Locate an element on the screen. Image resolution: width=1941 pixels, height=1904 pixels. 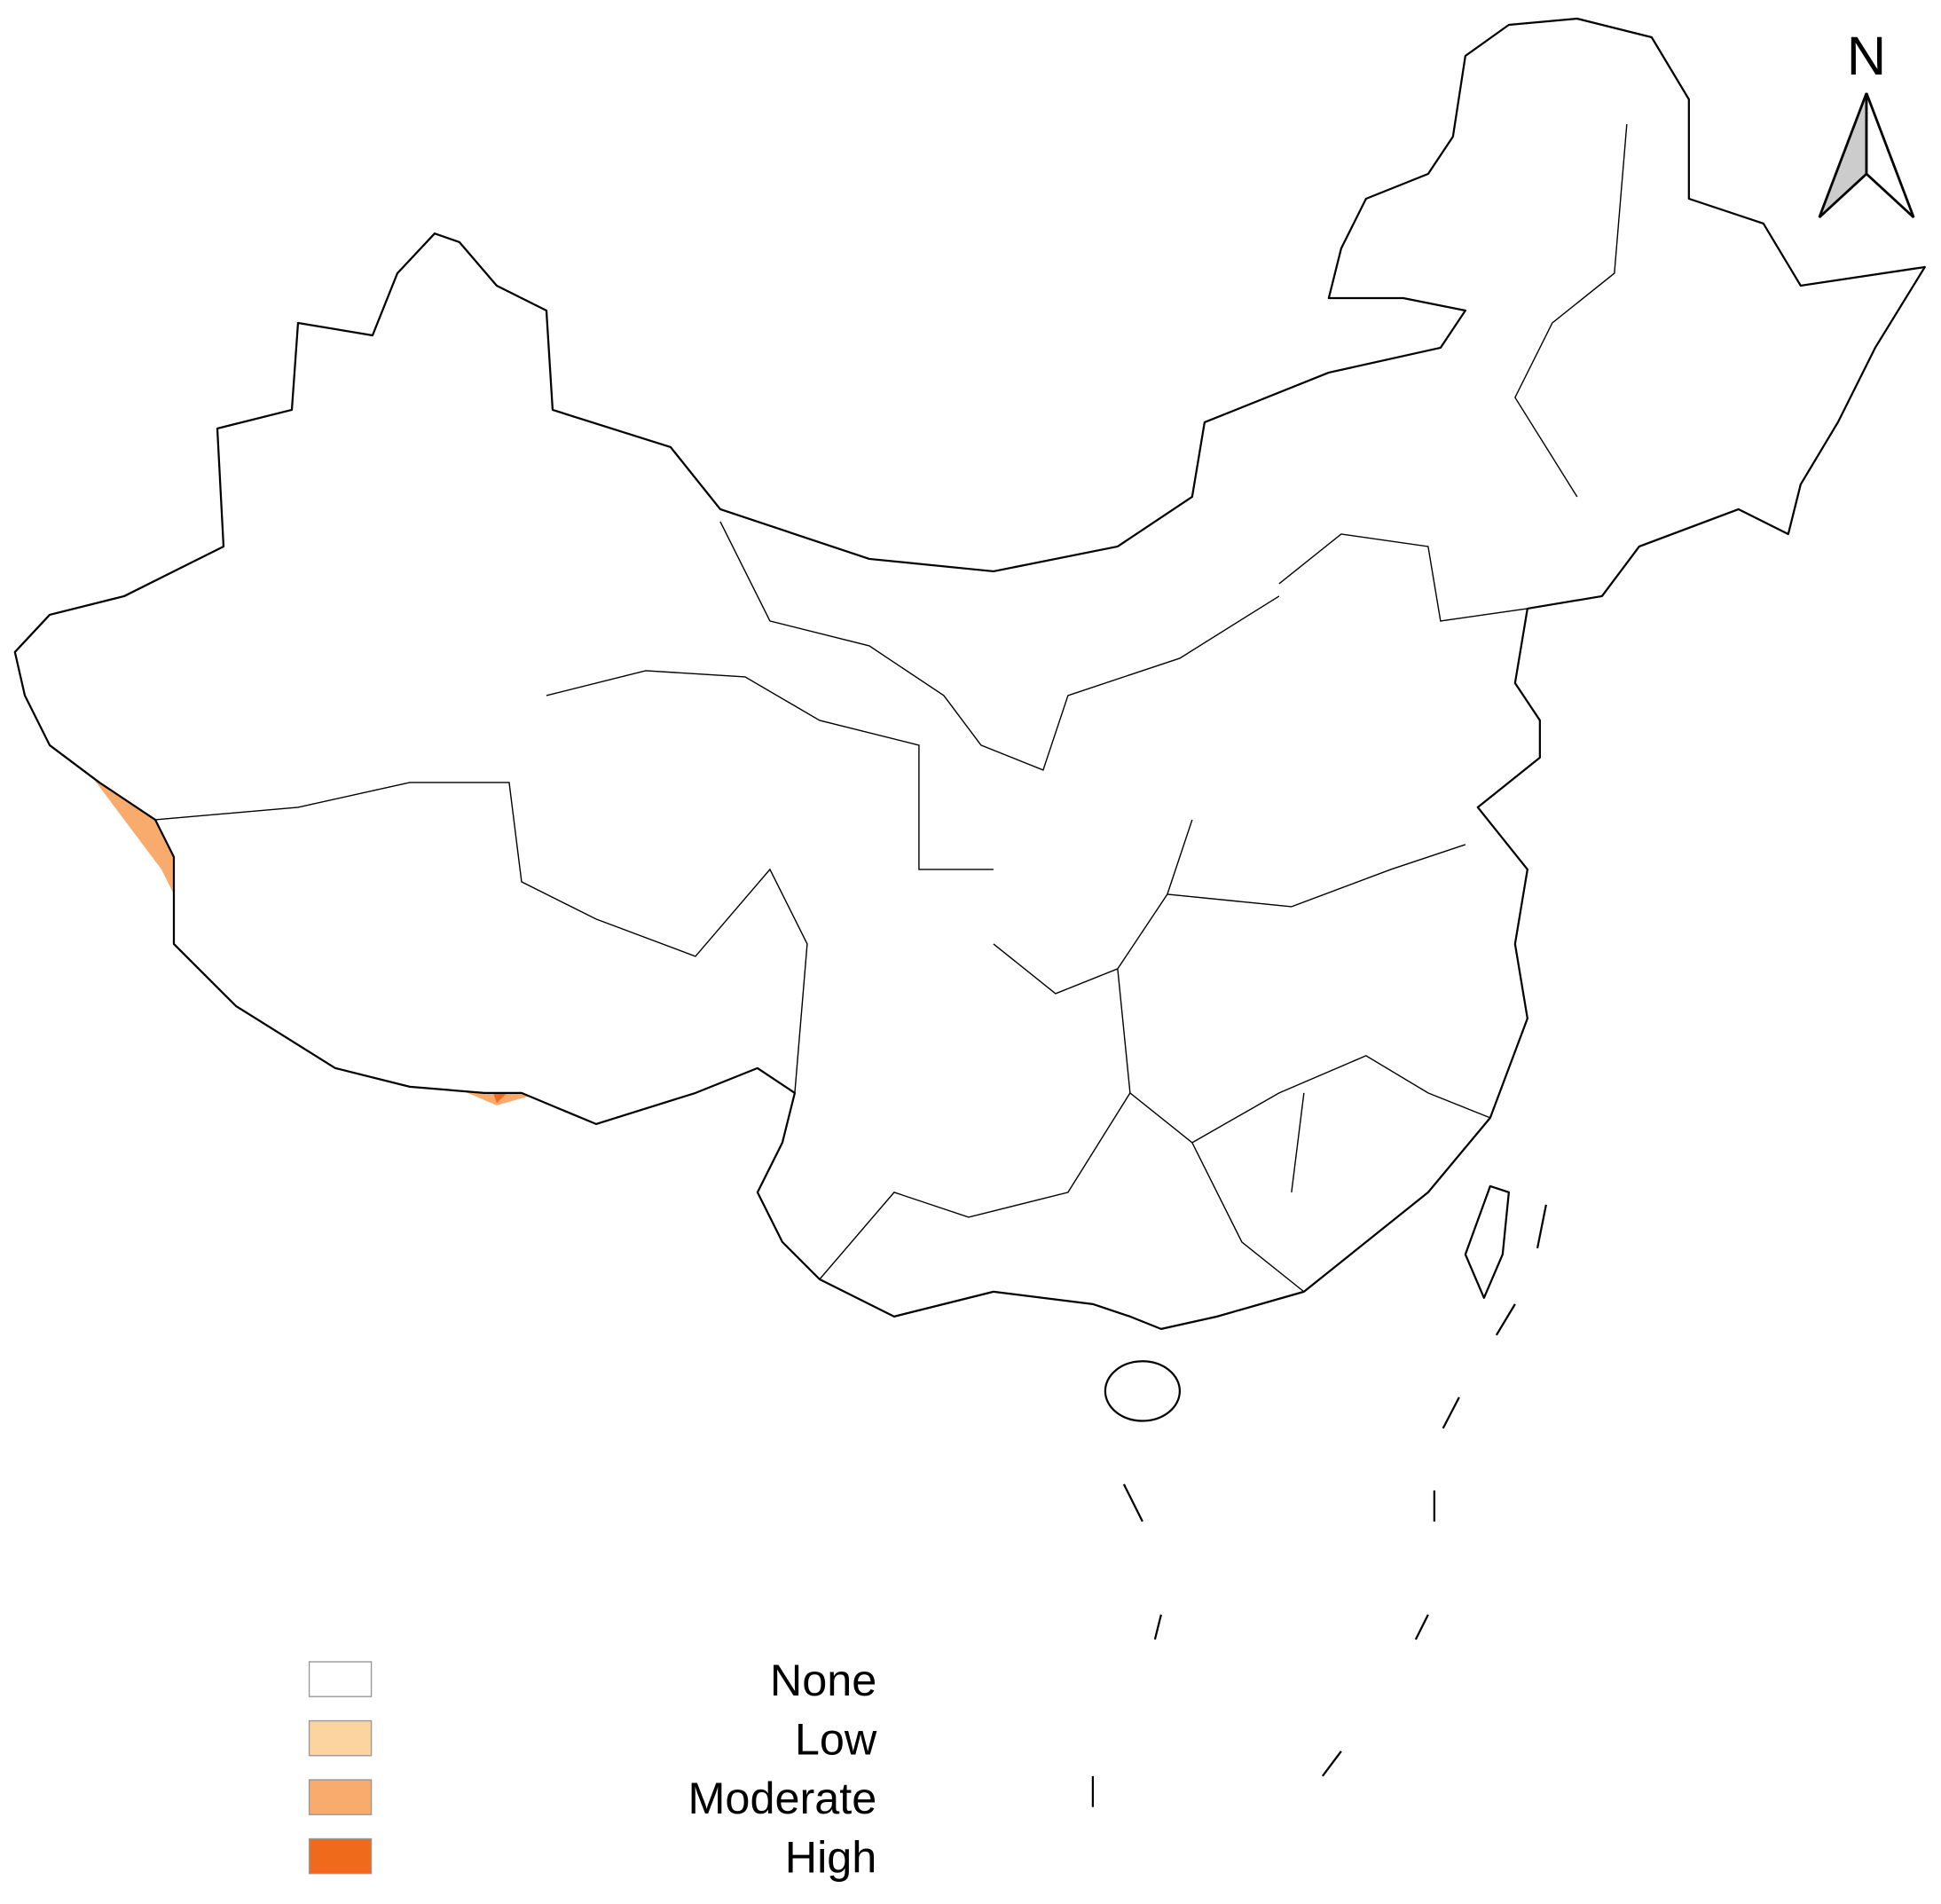
north-arrow: N is located at coordinates (1867, 122).